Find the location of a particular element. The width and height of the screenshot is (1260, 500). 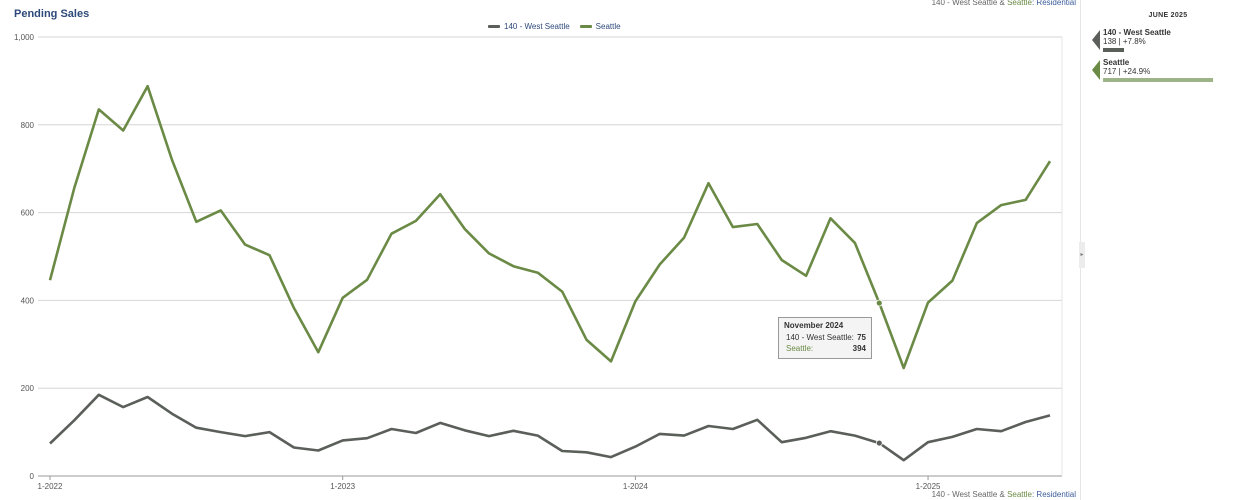

legend-item-seattle: Seattle is located at coordinates (600, 26).